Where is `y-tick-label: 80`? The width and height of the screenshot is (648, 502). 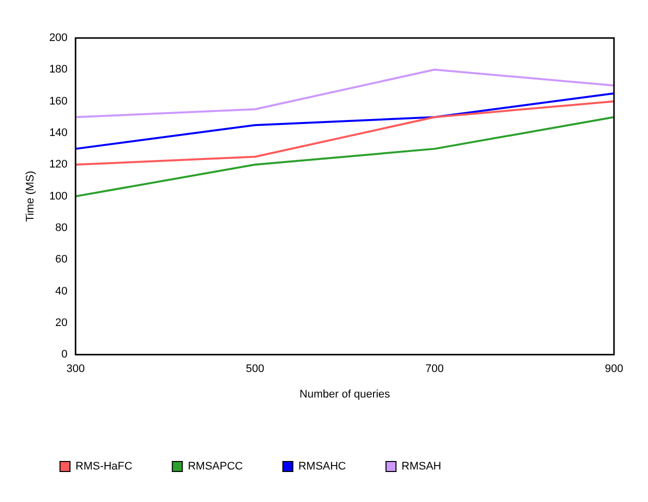 y-tick-label: 80 is located at coordinates (61, 228).